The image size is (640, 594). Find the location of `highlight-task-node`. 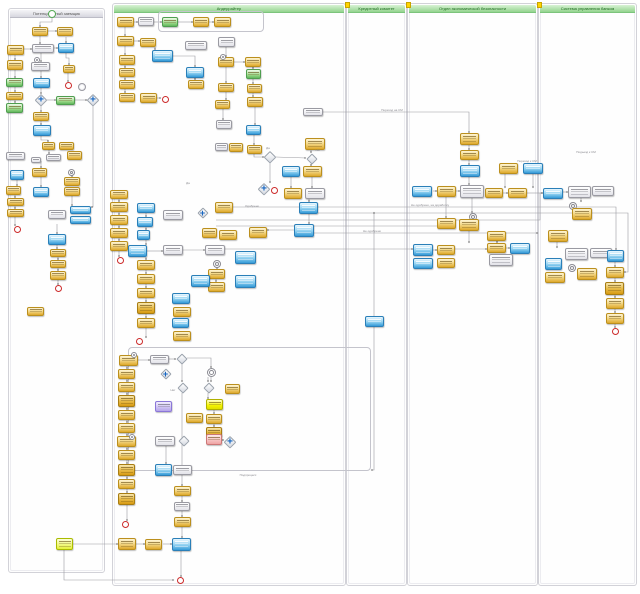

highlight-task-node is located at coordinates (214, 404).